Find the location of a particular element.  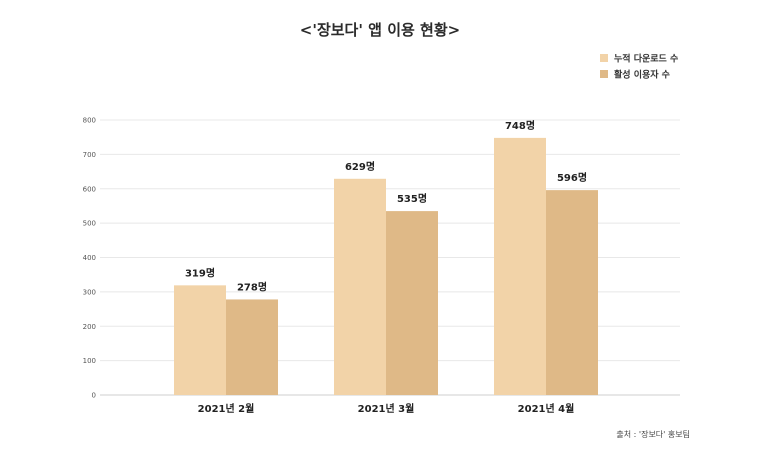

y-axis-ticks: 0 100 200 300 400 500 600 700 800 is located at coordinates (89, 258).